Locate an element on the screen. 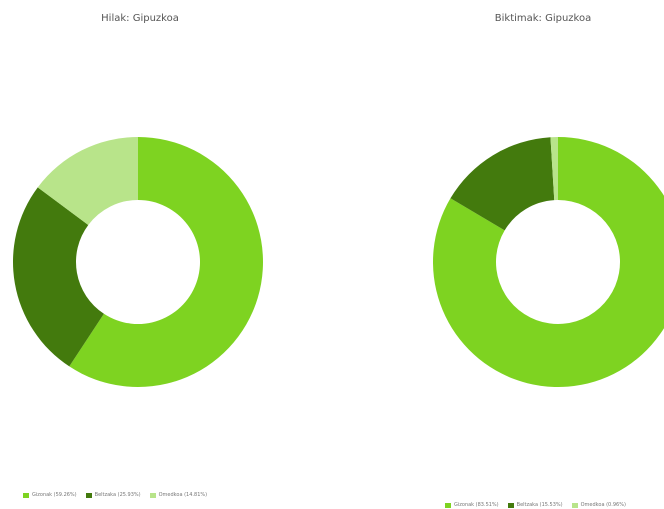 The width and height of the screenshot is (664, 509). legend-item: Omedkoa (0.96%) is located at coordinates (598, 505).